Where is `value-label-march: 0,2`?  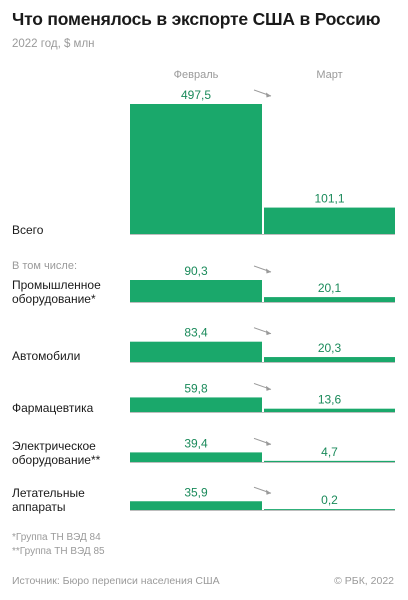
value-label-march: 0,2 is located at coordinates (329, 500).